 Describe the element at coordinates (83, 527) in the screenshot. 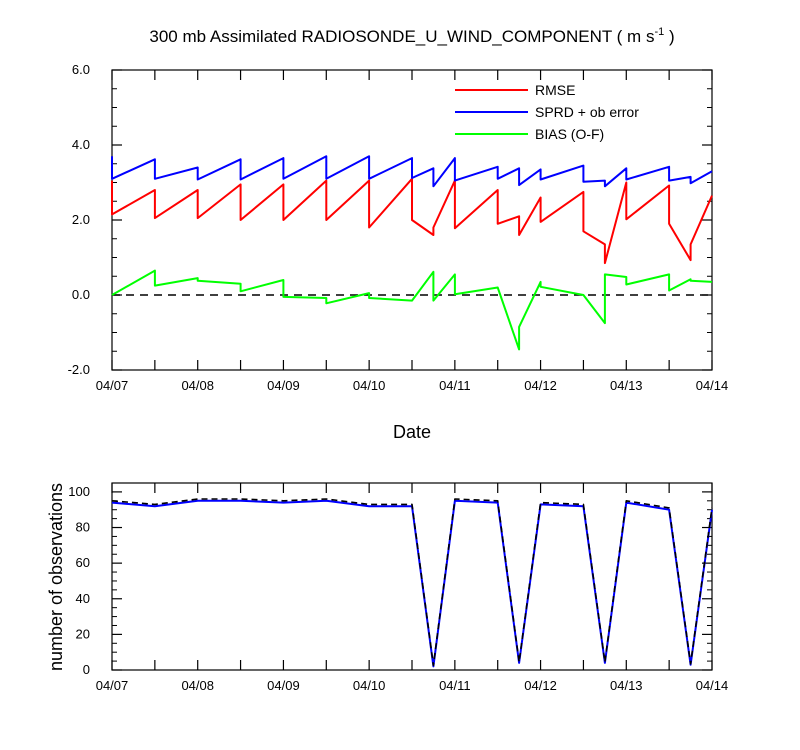

I see `y-tick-label: 80` at that location.